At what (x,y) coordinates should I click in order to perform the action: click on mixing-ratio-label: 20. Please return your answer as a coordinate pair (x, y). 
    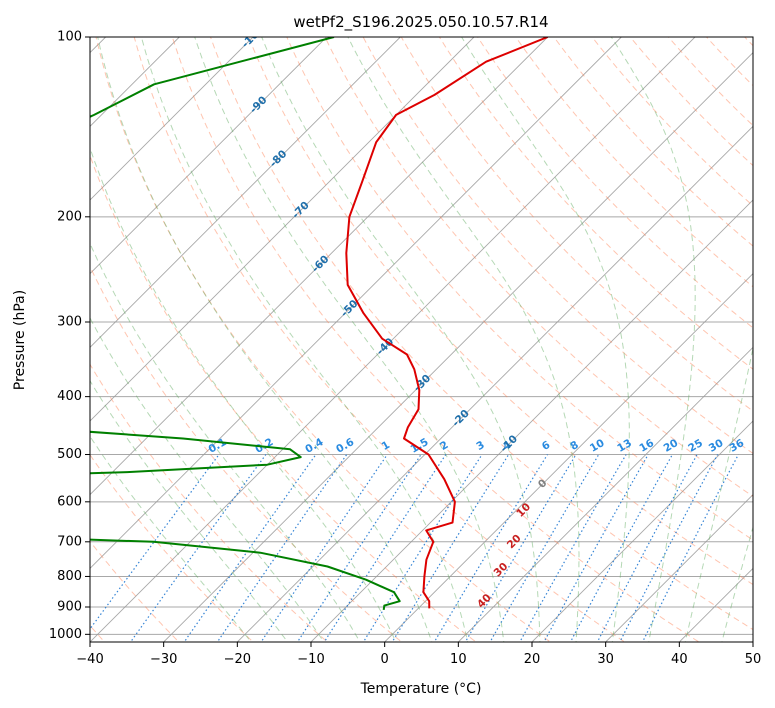
    Looking at the image, I should click on (671, 446).